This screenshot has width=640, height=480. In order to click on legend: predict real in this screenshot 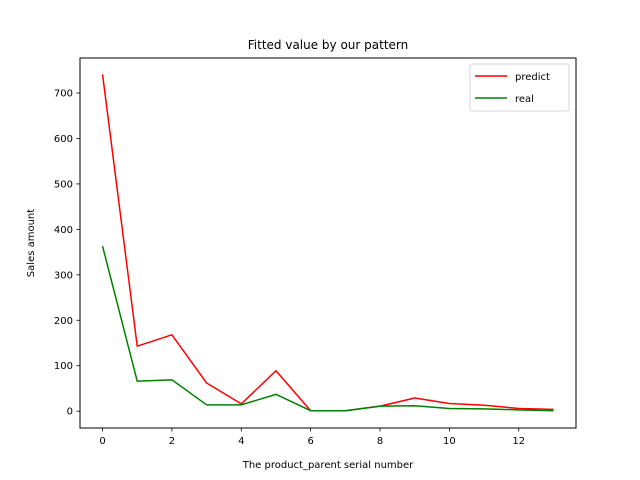, I will do `click(519, 87)`.